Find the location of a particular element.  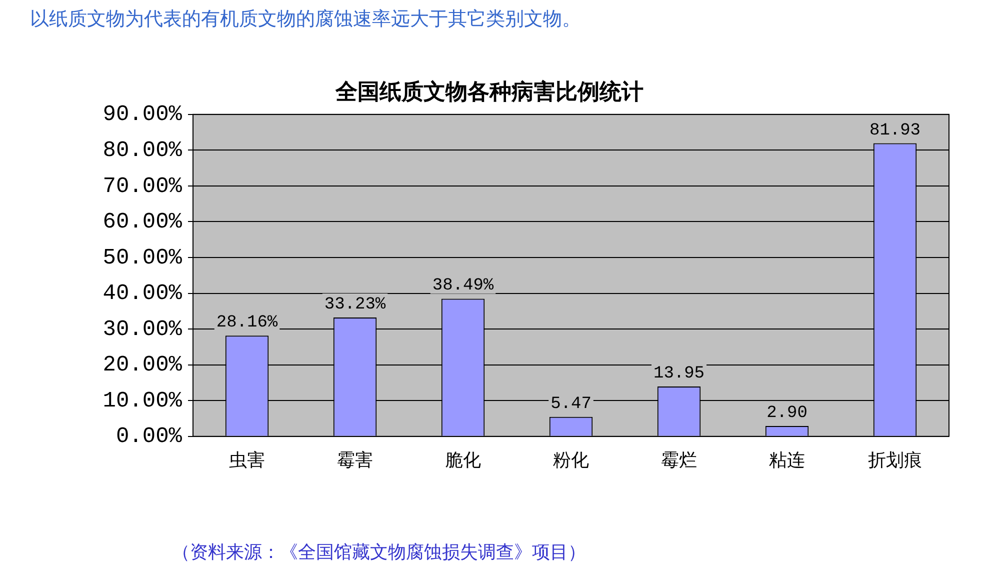

y-tick-label: 60.00% is located at coordinates (142, 222).